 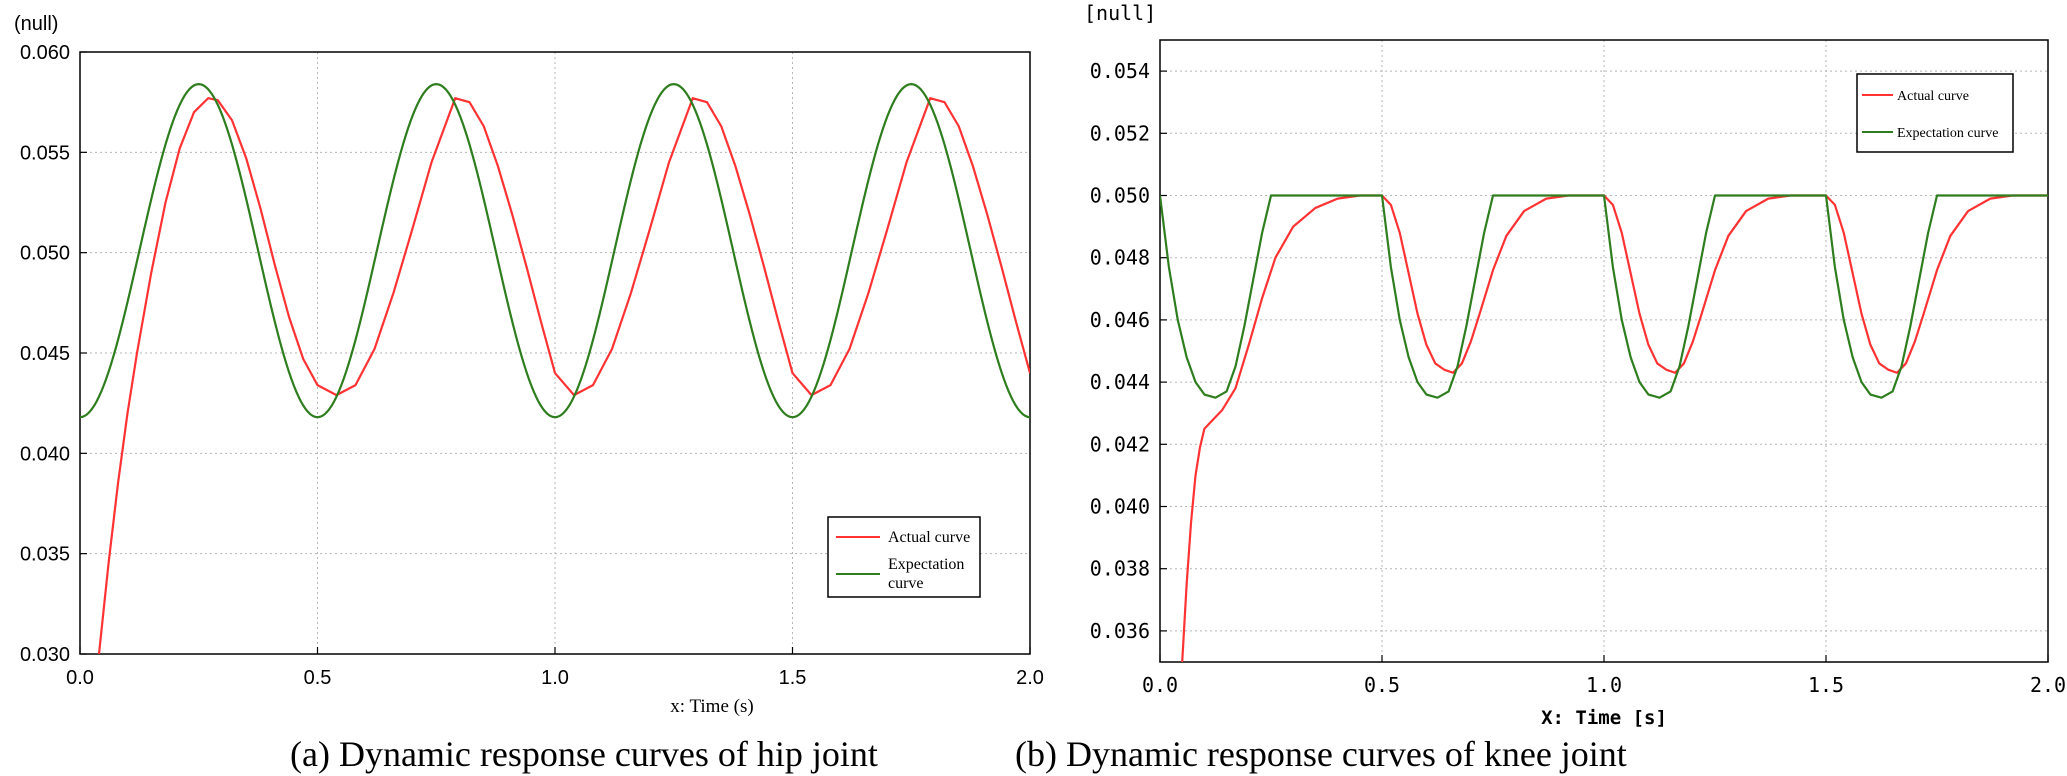 What do you see at coordinates (1947, 133) in the screenshot?
I see `knee-legend-expectation-label: Expectation curve` at bounding box center [1947, 133].